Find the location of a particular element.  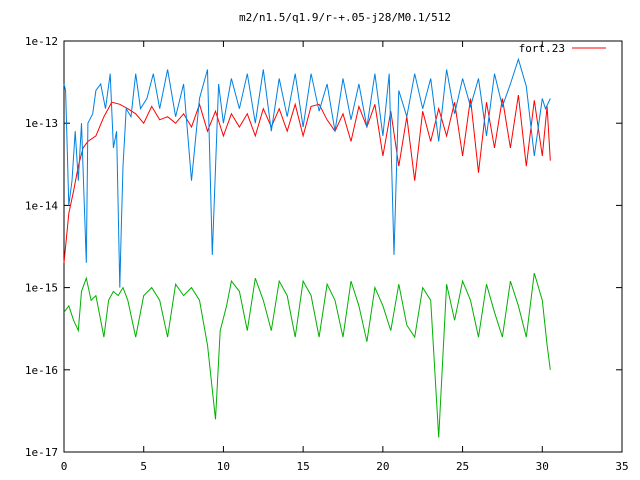

legend: fort.23 is located at coordinates (562, 48).